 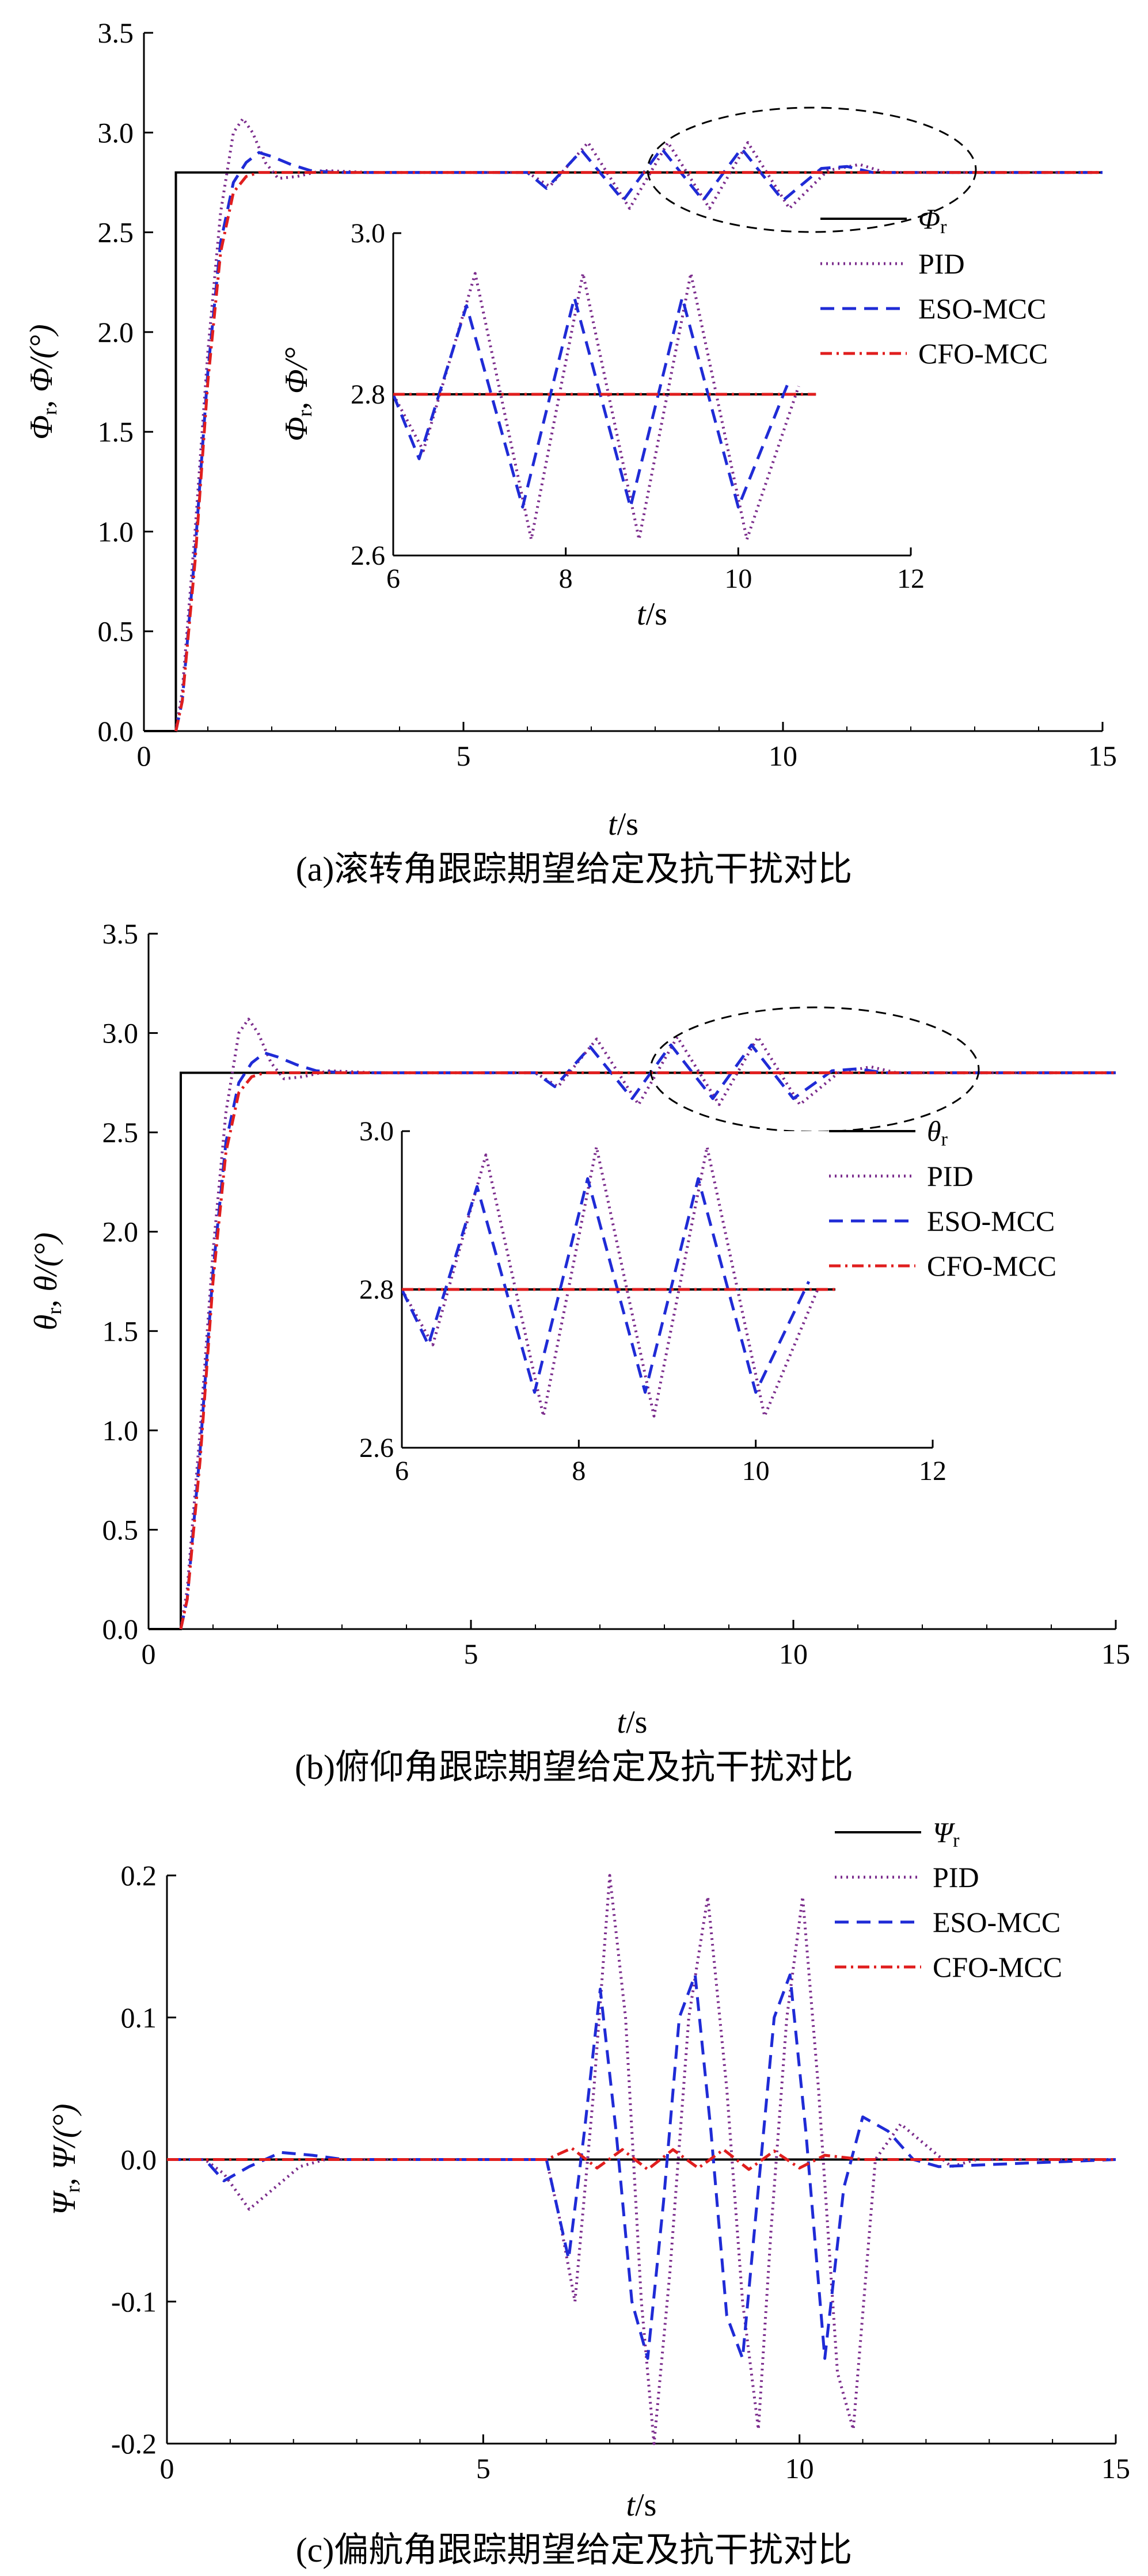 What do you see at coordinates (139, 1876) in the screenshot?
I see `y-tick-label: 0.2` at bounding box center [139, 1876].